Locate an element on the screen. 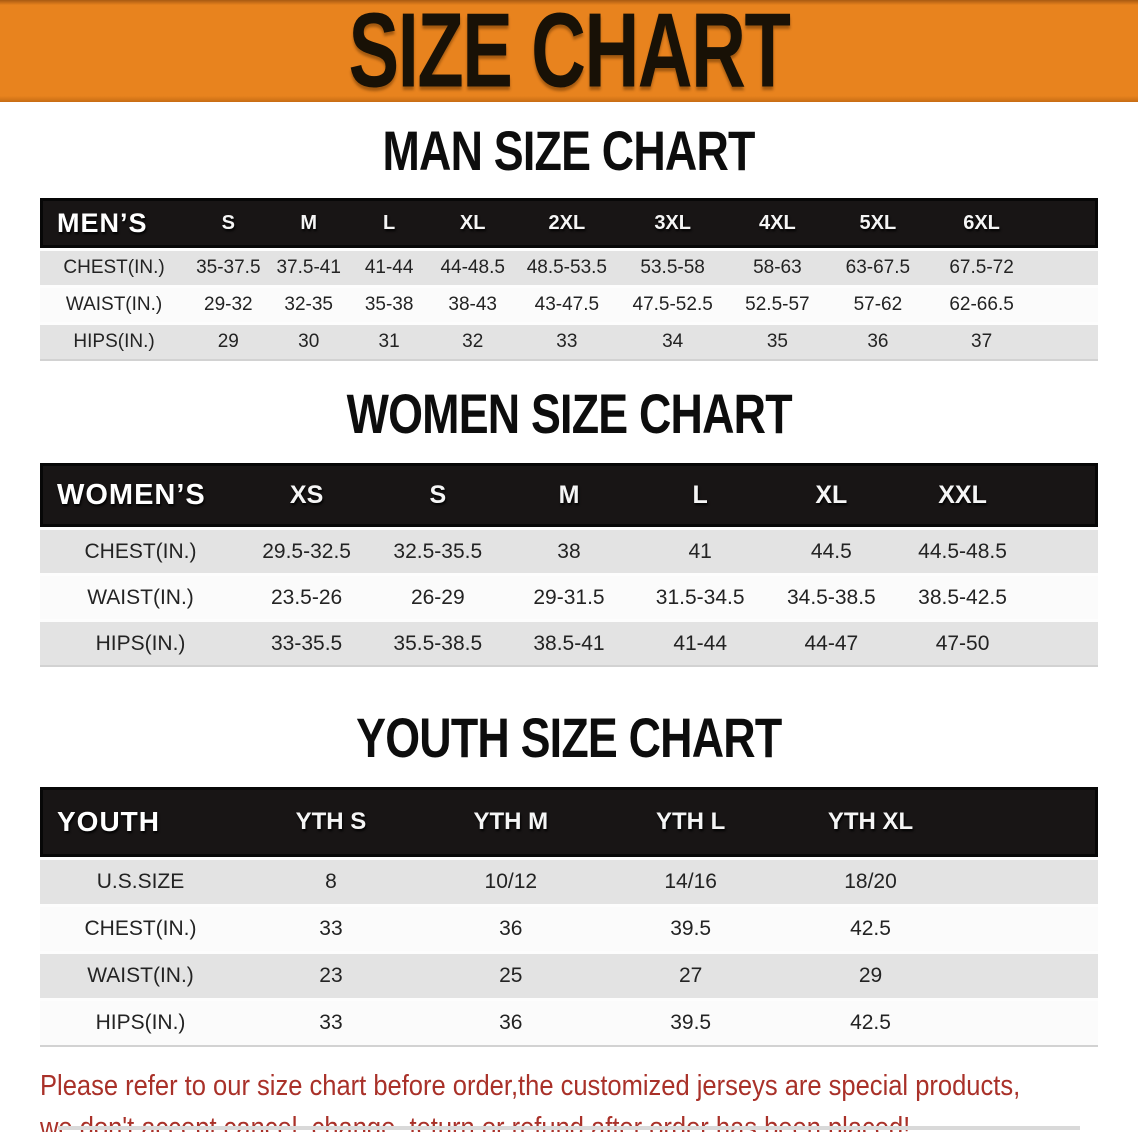  table-header-row: WOMEN’S XS S M L XL XXL is located at coordinates (569, 495).